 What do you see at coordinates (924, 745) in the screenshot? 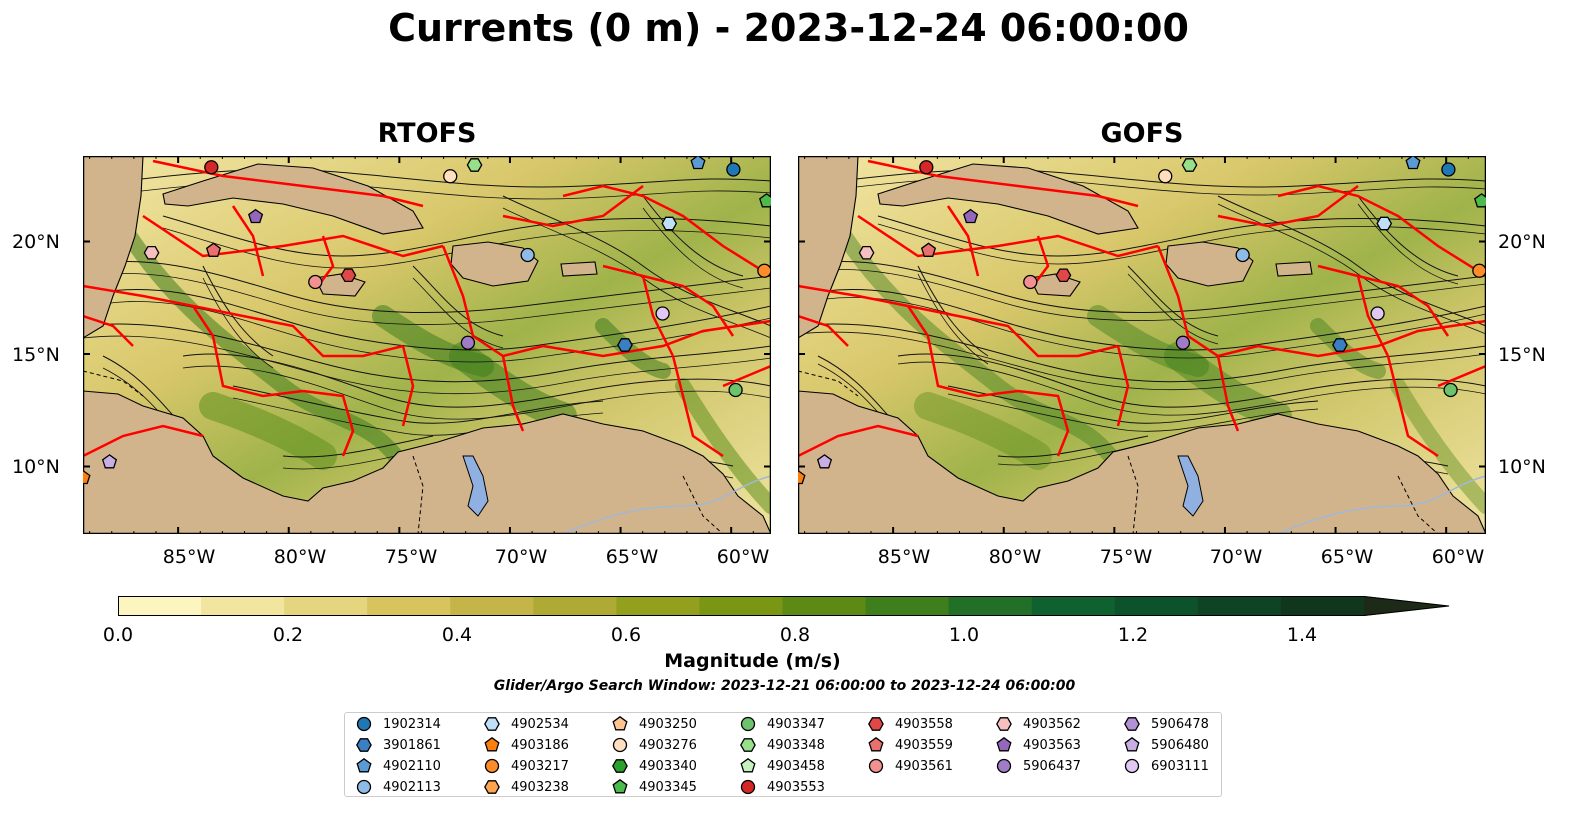
I see `legend-label: 4903559` at bounding box center [924, 745].